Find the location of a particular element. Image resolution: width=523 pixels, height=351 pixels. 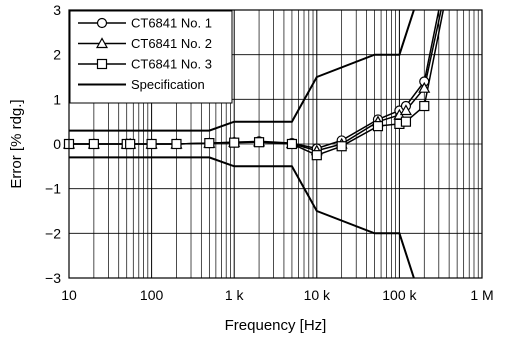

legend-box is located at coordinates (151, 57).